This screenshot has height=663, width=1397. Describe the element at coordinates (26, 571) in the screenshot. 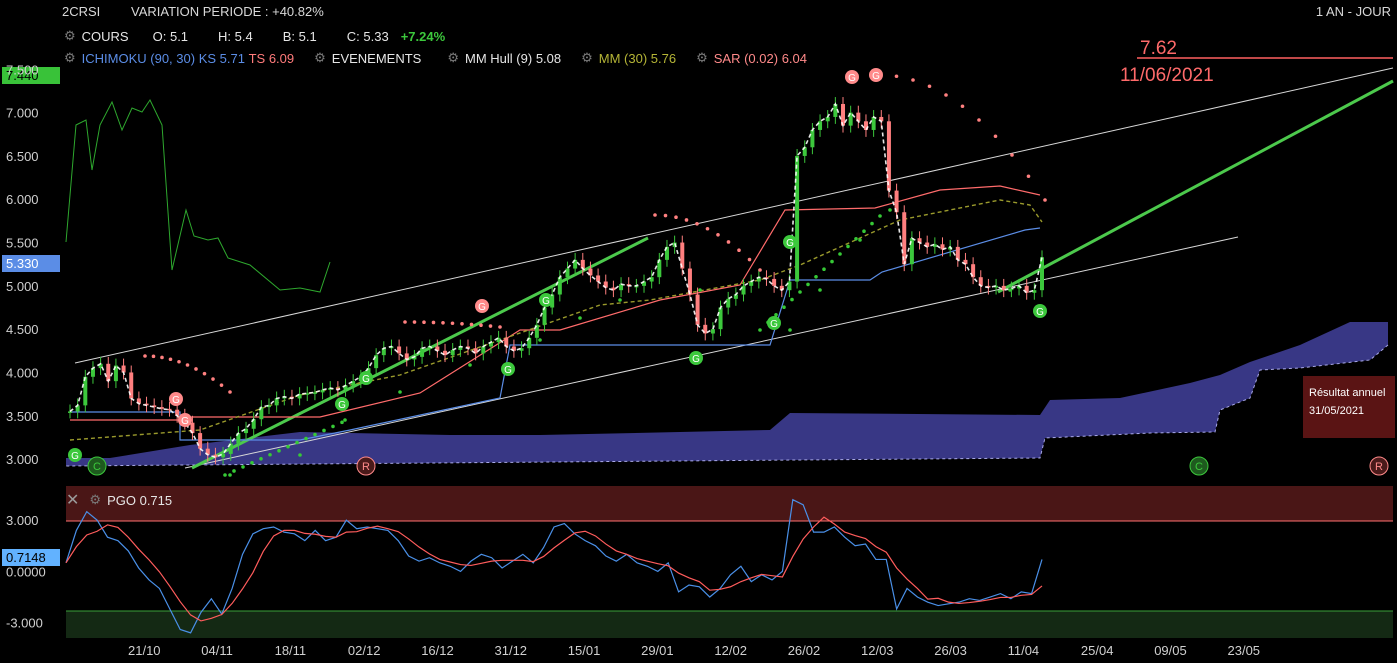

I see `osc-tick-label: 0.0000` at that location.